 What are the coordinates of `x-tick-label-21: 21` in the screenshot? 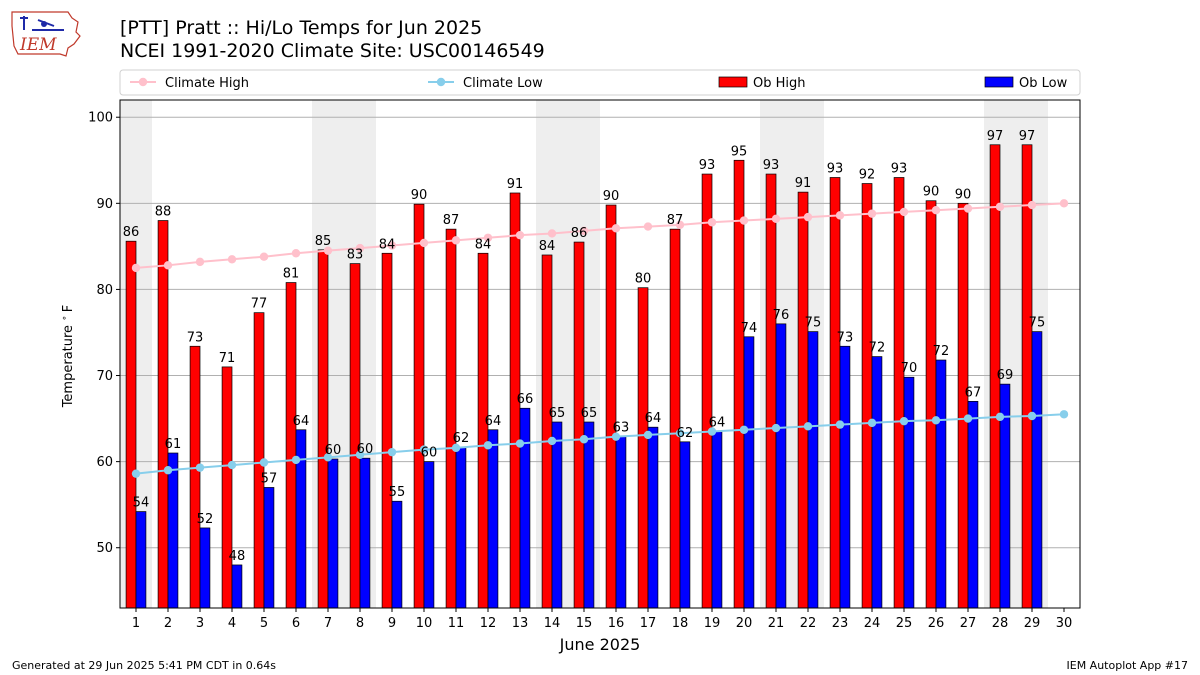 It's located at (776, 623).